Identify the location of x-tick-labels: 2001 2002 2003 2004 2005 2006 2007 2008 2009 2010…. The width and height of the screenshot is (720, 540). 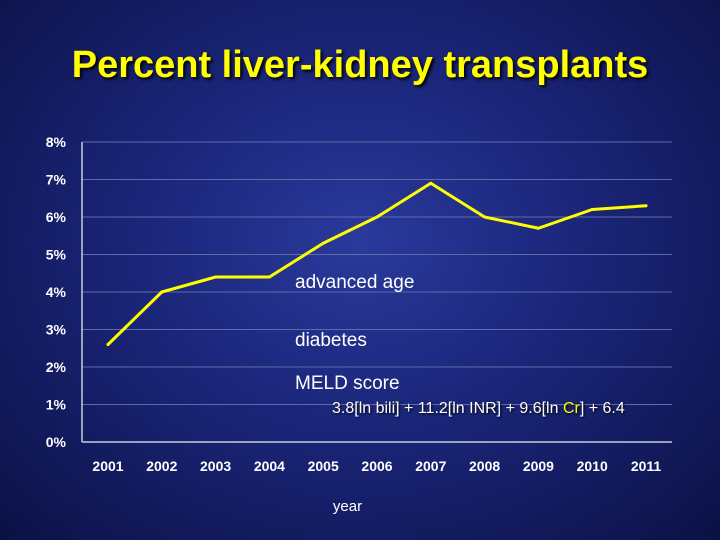
(376, 466).